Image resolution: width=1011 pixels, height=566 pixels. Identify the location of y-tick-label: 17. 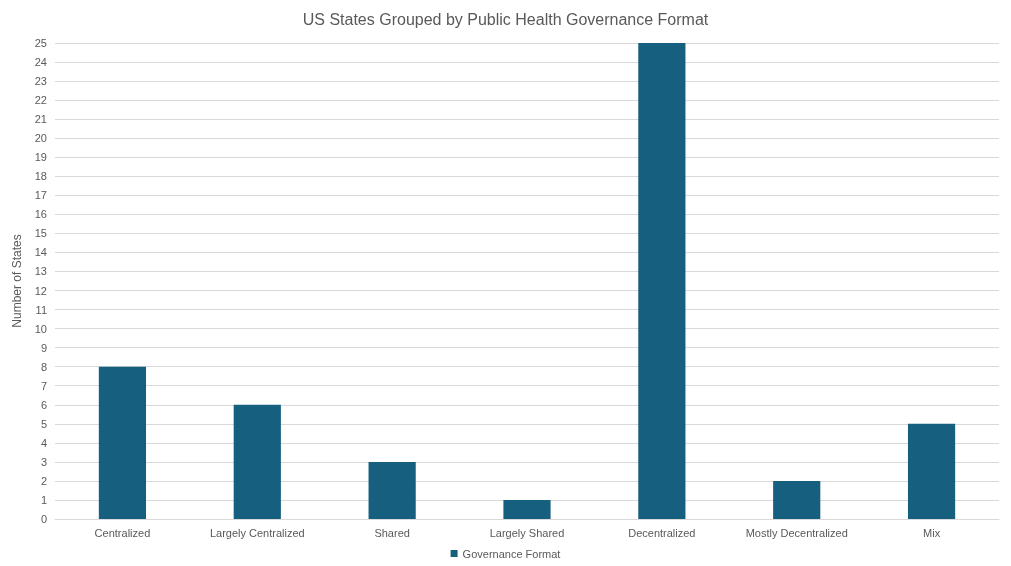
(40, 195).